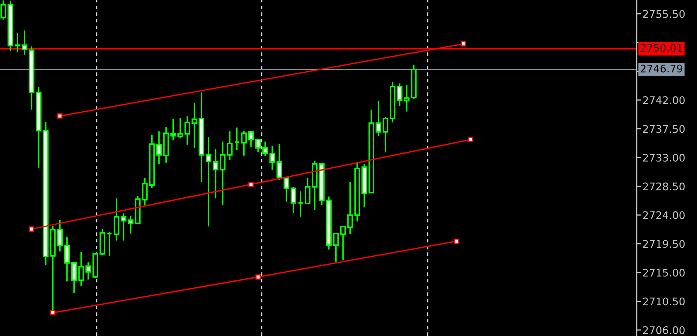 The height and width of the screenshot is (336, 697). I want to click on ref-line-label: 2746.79, so click(661, 68).